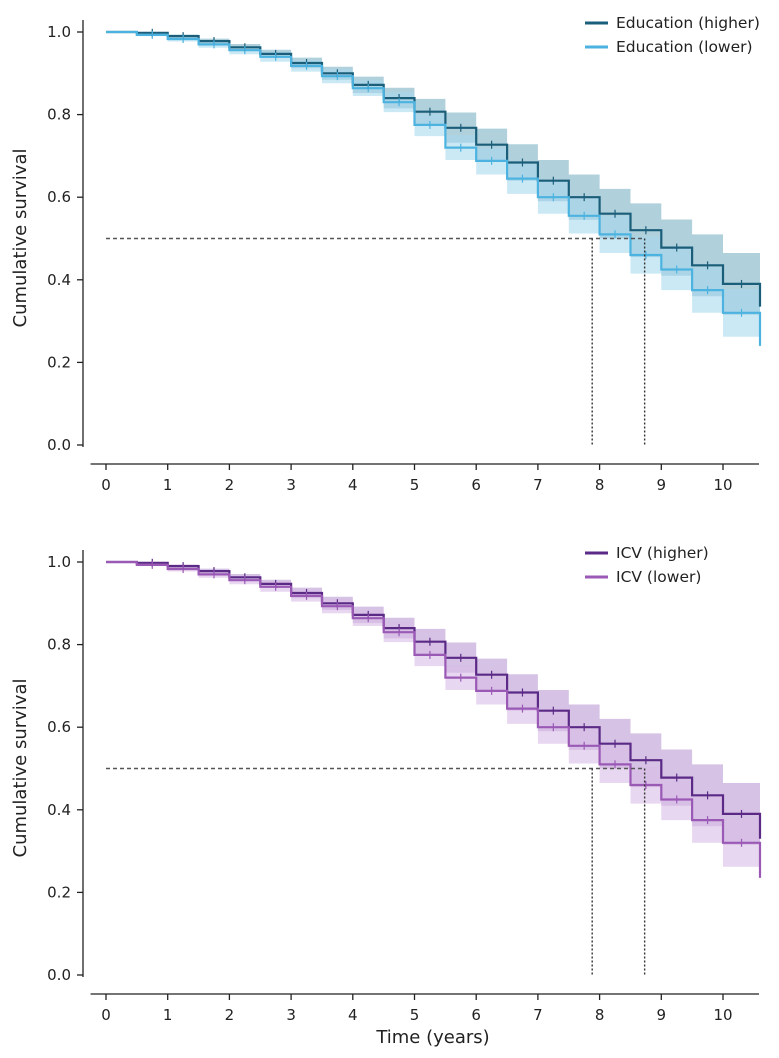  What do you see at coordinates (658, 577) in the screenshot?
I see `legend-label-1: ICV (lower)` at bounding box center [658, 577].